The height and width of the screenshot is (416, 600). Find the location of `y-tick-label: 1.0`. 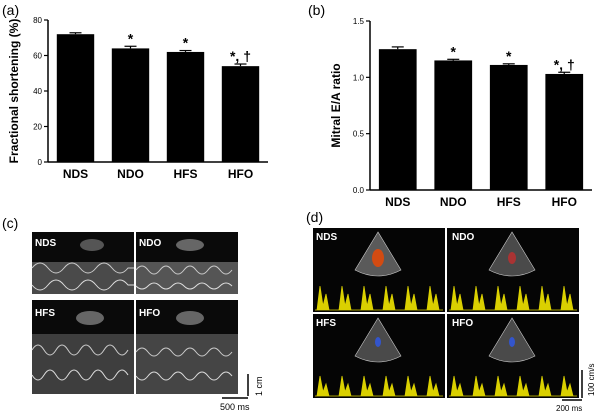

y-tick-label: 1.0 is located at coordinates (359, 77).